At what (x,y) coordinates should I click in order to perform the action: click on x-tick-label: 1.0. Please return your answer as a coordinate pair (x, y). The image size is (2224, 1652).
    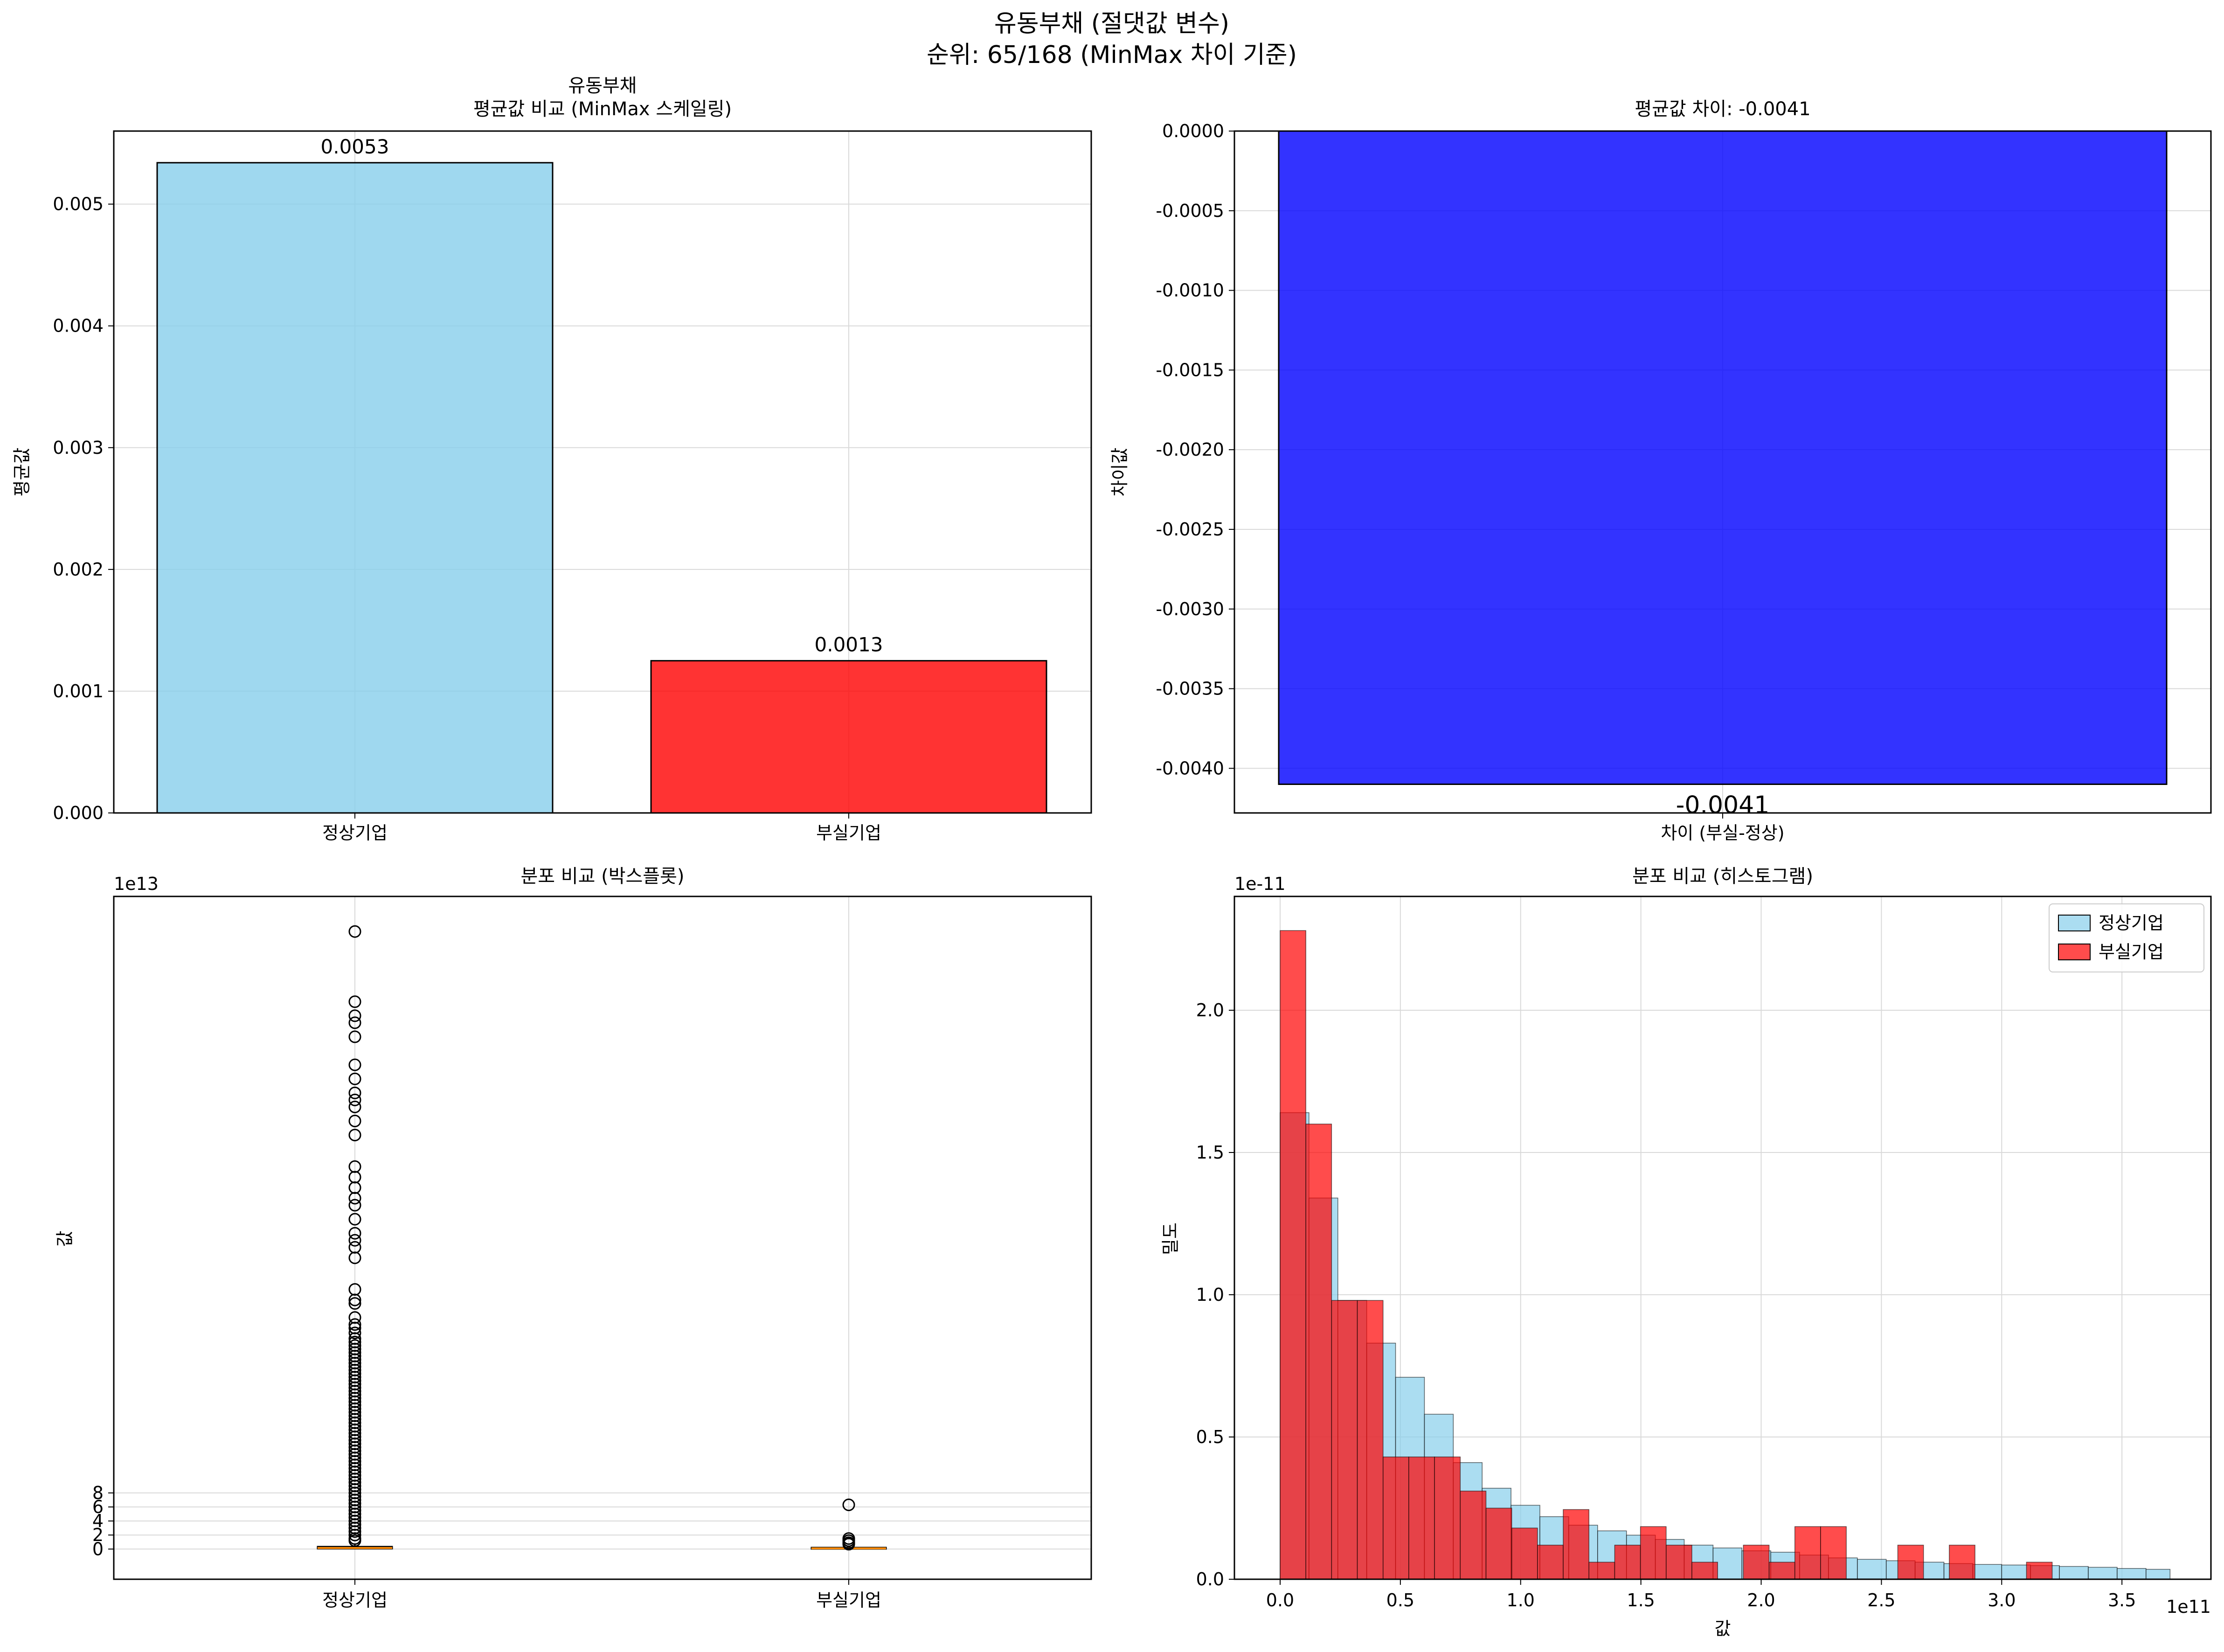
    Looking at the image, I should click on (1521, 1600).